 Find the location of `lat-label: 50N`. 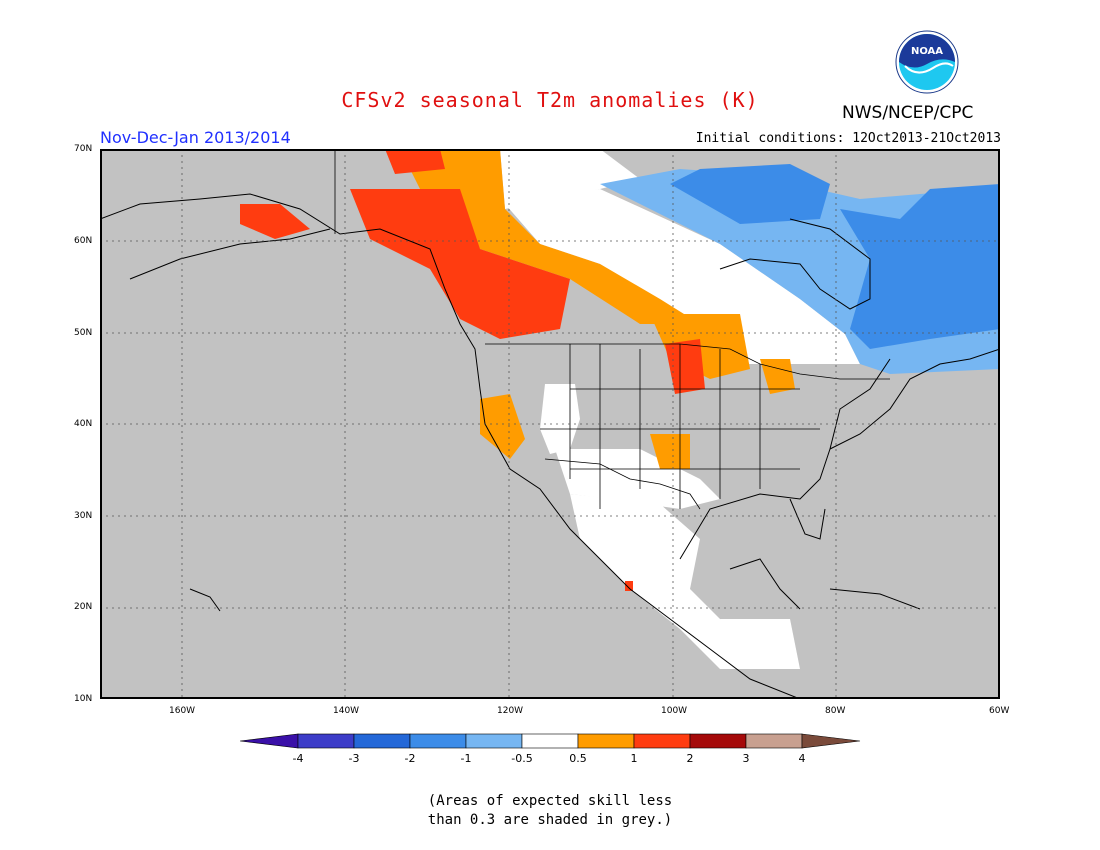

lat-label: 50N is located at coordinates (83, 333).